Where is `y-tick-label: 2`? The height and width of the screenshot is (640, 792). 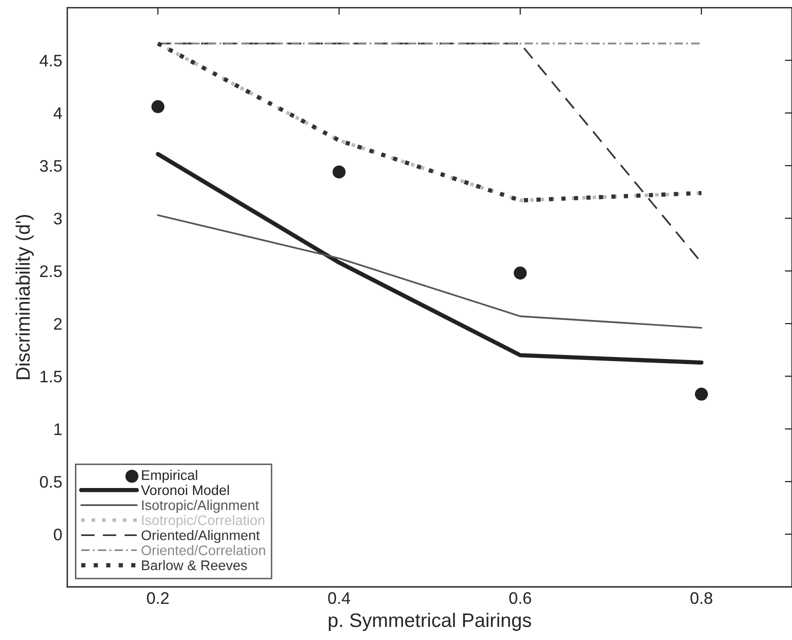
y-tick-label: 2 is located at coordinates (58, 324).